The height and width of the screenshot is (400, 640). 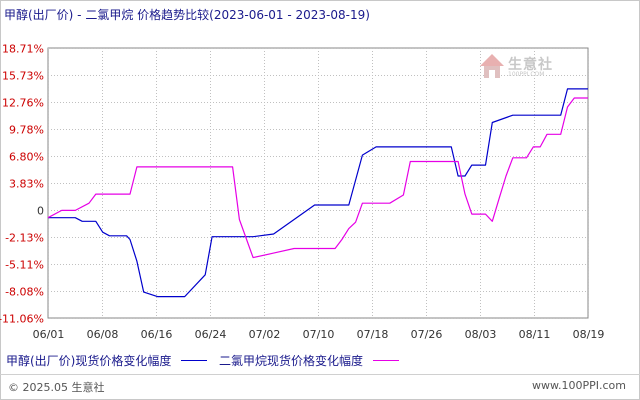 I want to click on watermark-logo-icon, so click(x=492, y=66).